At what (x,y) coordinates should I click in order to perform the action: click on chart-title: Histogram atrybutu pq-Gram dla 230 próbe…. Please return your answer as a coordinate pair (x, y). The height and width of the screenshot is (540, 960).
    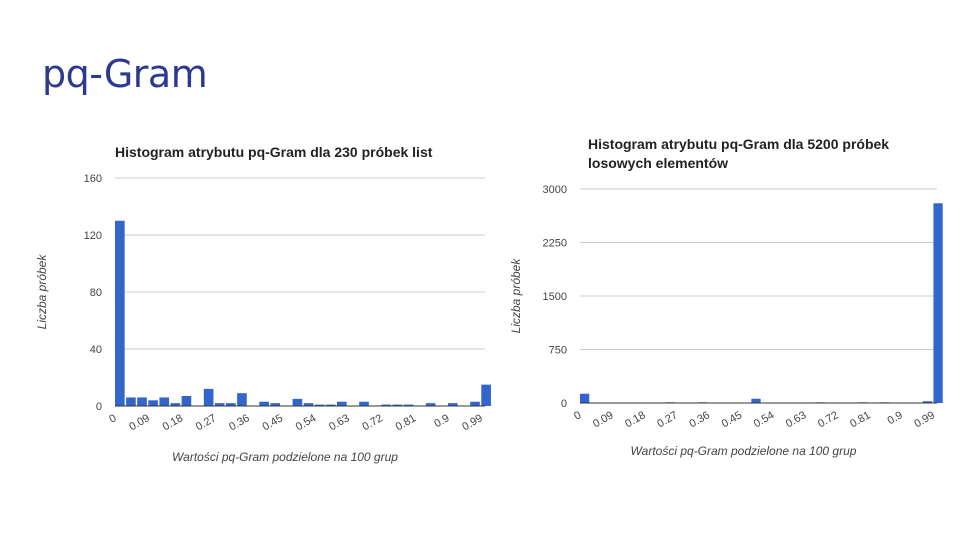
    Looking at the image, I should click on (274, 152).